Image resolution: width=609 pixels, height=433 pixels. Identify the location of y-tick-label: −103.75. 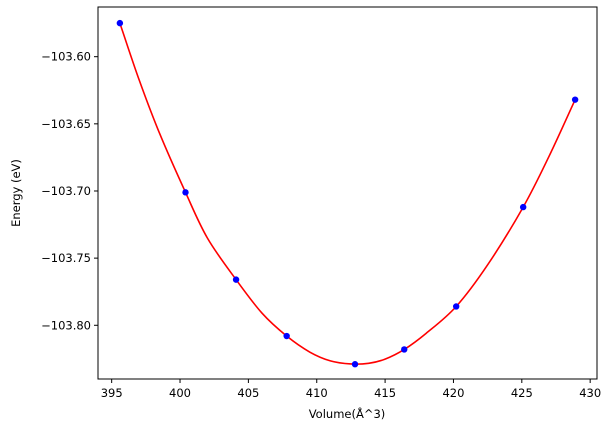
(66, 258).